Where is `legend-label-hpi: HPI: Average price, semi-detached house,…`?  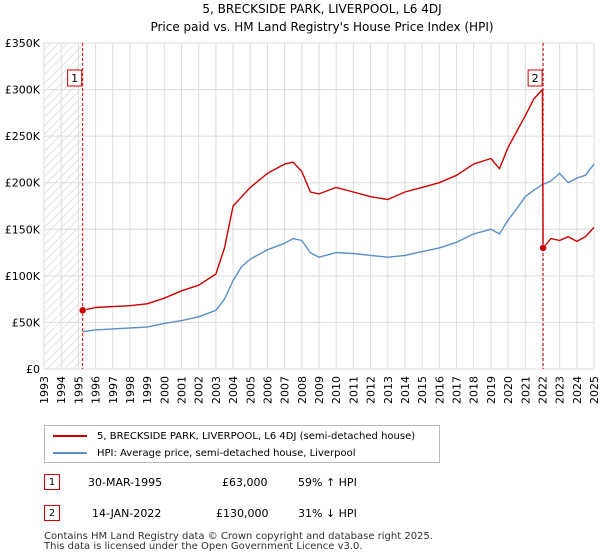 legend-label-hpi: HPI: Average price, semi-detached house,… is located at coordinates (226, 453).